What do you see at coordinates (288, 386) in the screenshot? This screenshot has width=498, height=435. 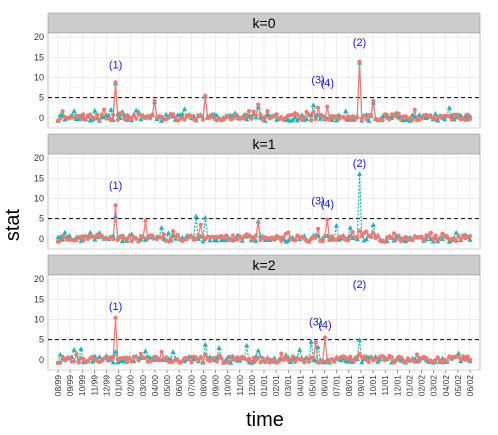 I see `x-tick-label: 03/01` at bounding box center [288, 386].